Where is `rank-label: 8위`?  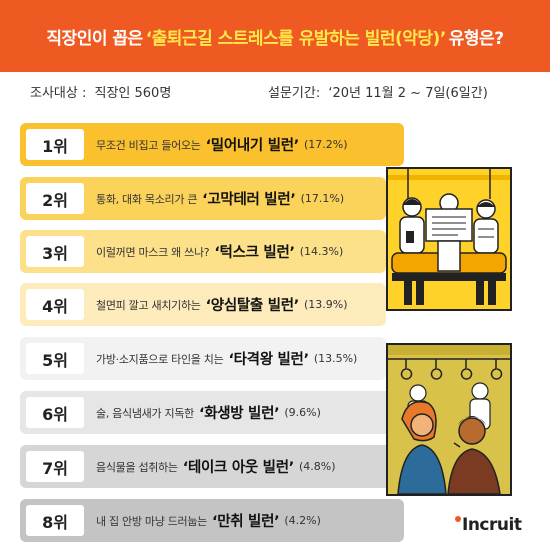
rank-label: 8위 is located at coordinates (55, 520).